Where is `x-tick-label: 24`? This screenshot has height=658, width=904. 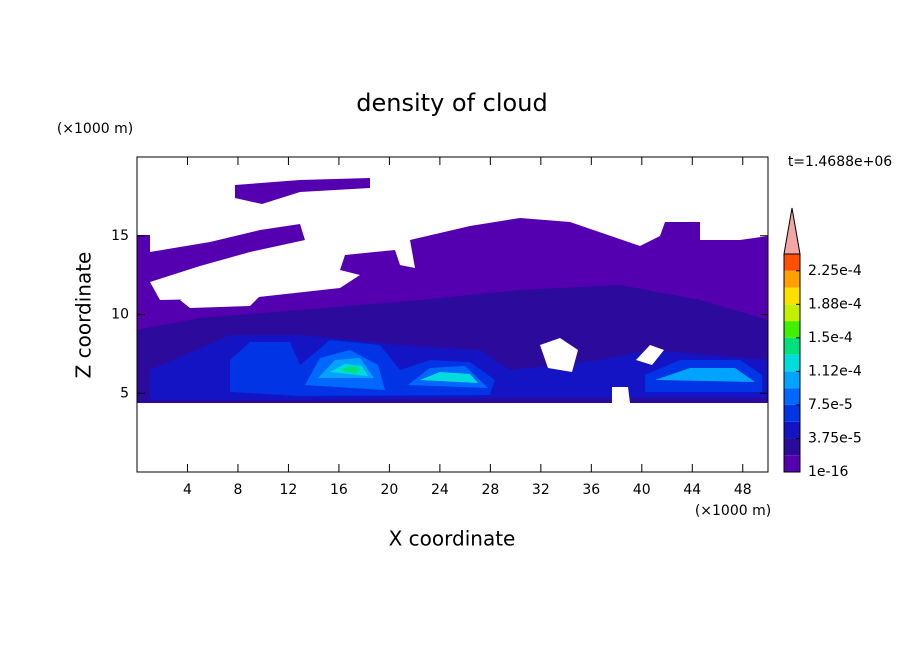 x-tick-label: 24 is located at coordinates (440, 490).